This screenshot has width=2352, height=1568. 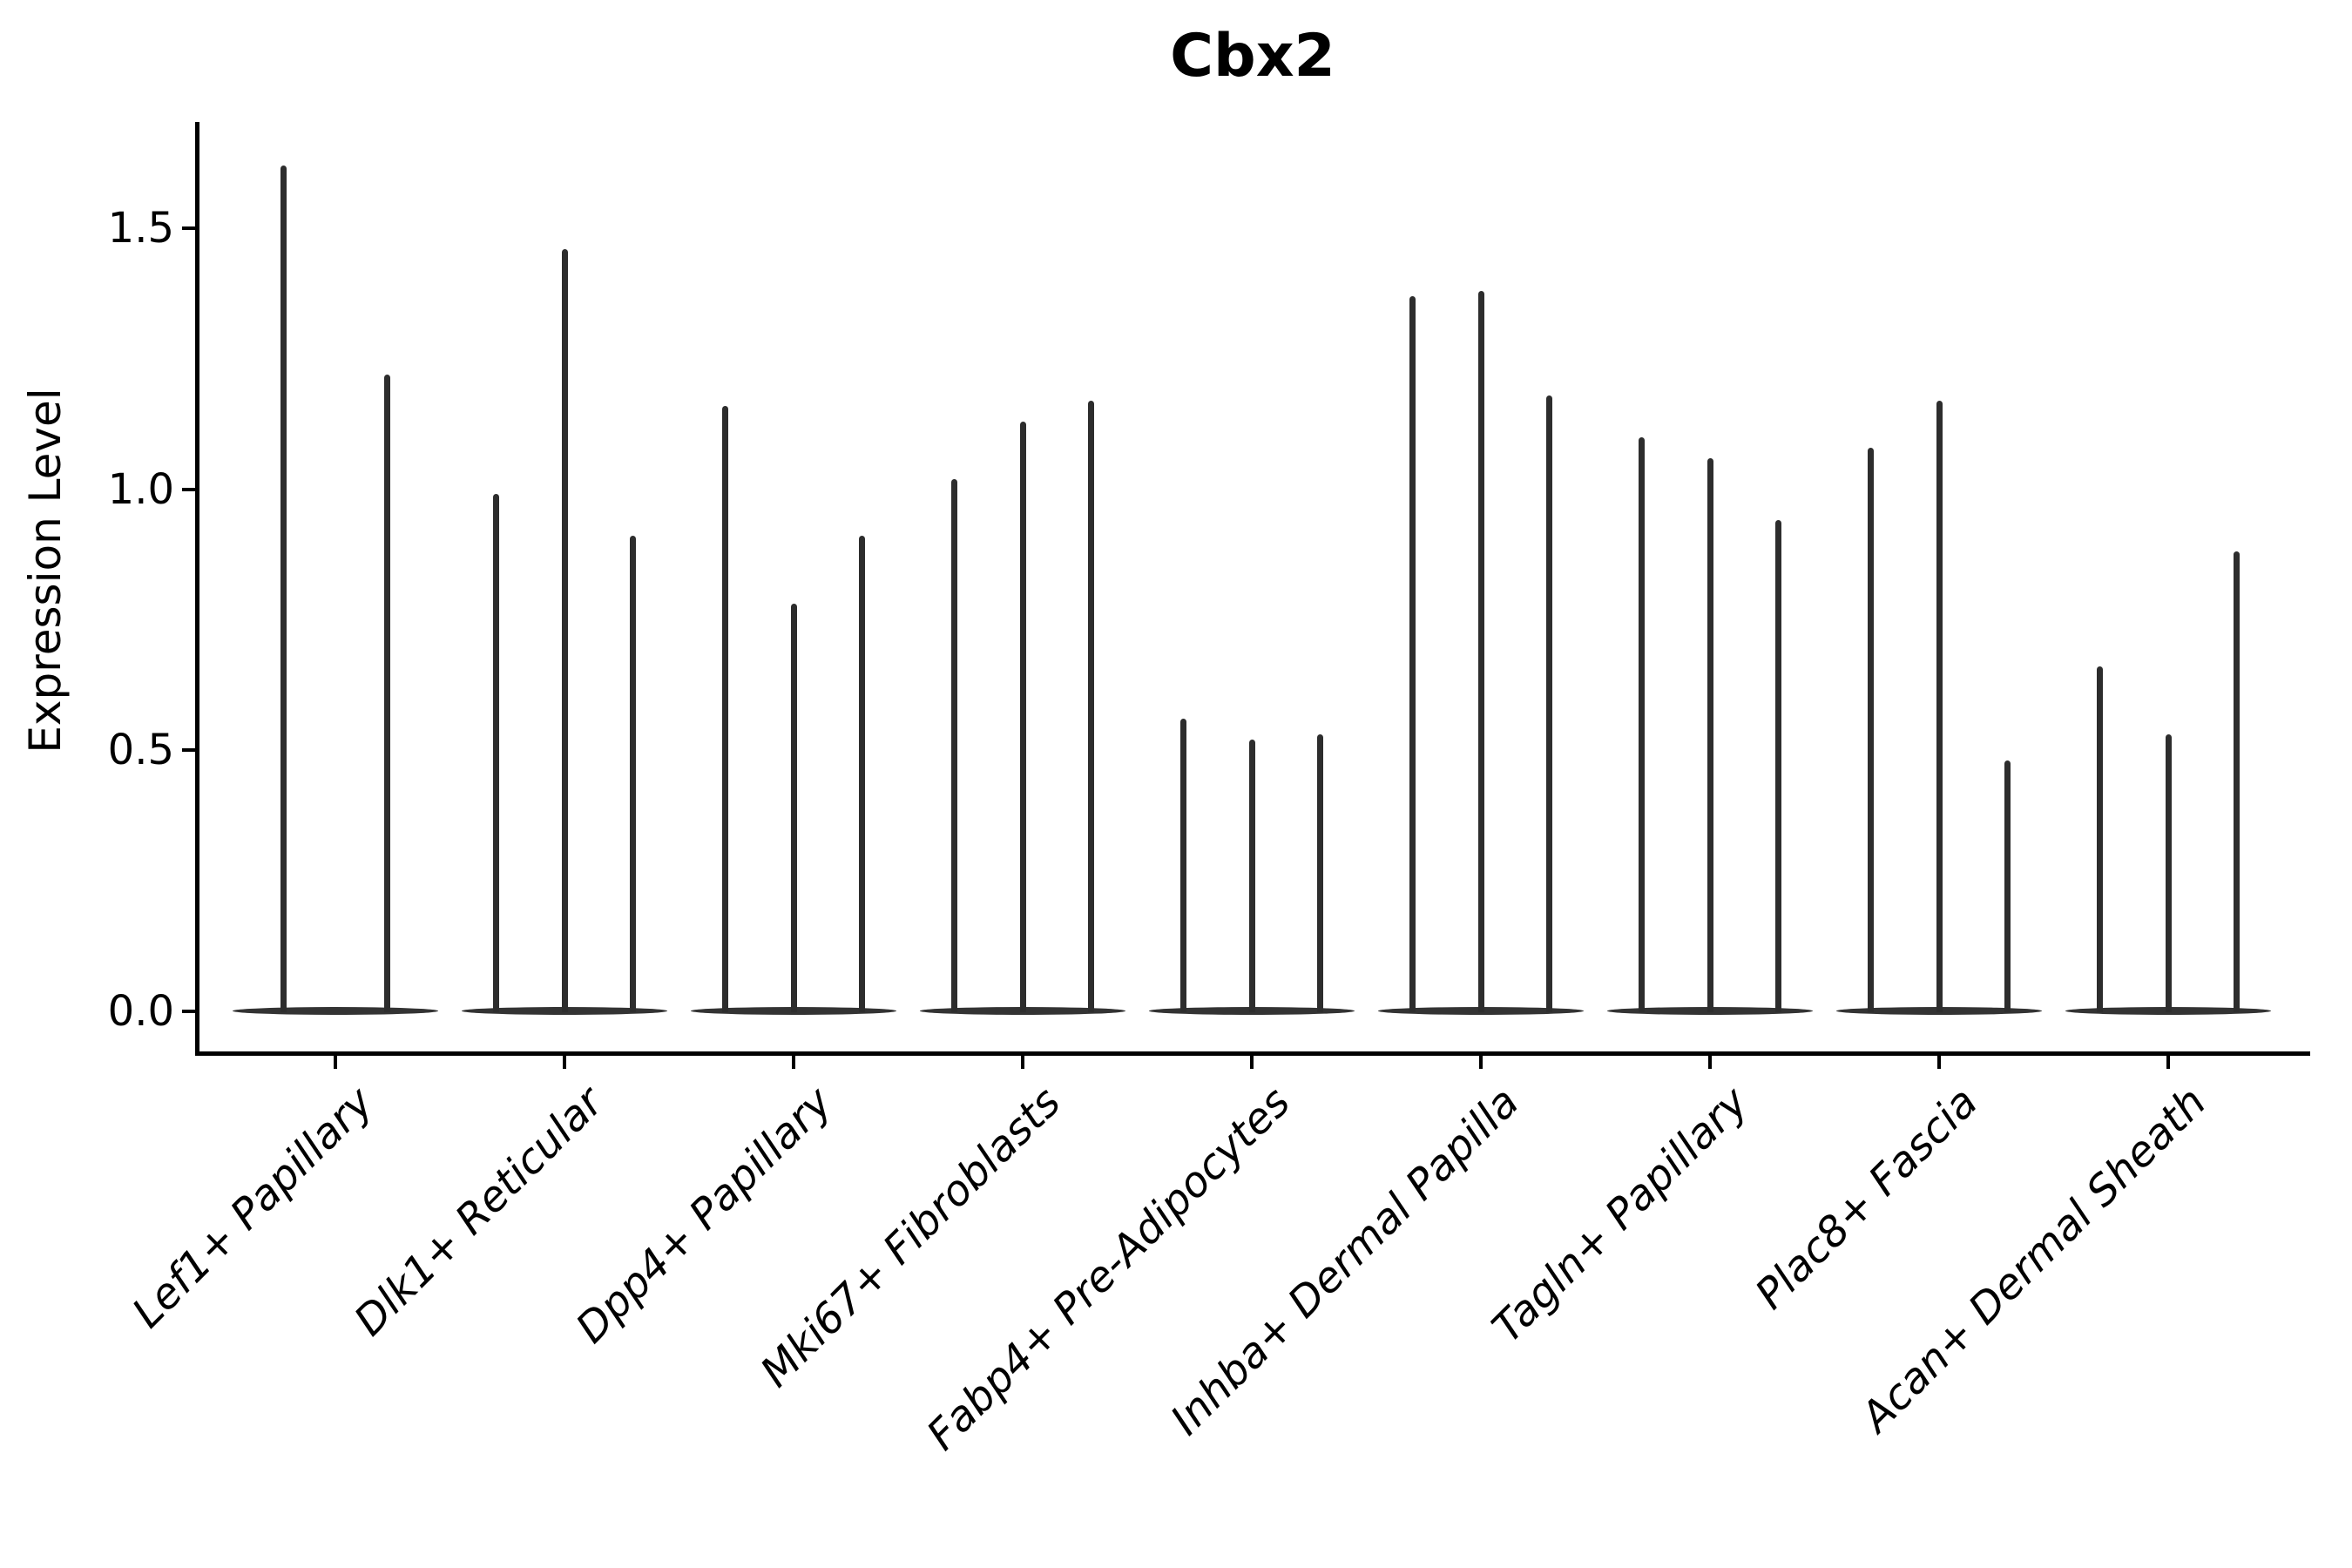 What do you see at coordinates (140, 228) in the screenshot?
I see `y-axis-tick-label: 1.5` at bounding box center [140, 228].